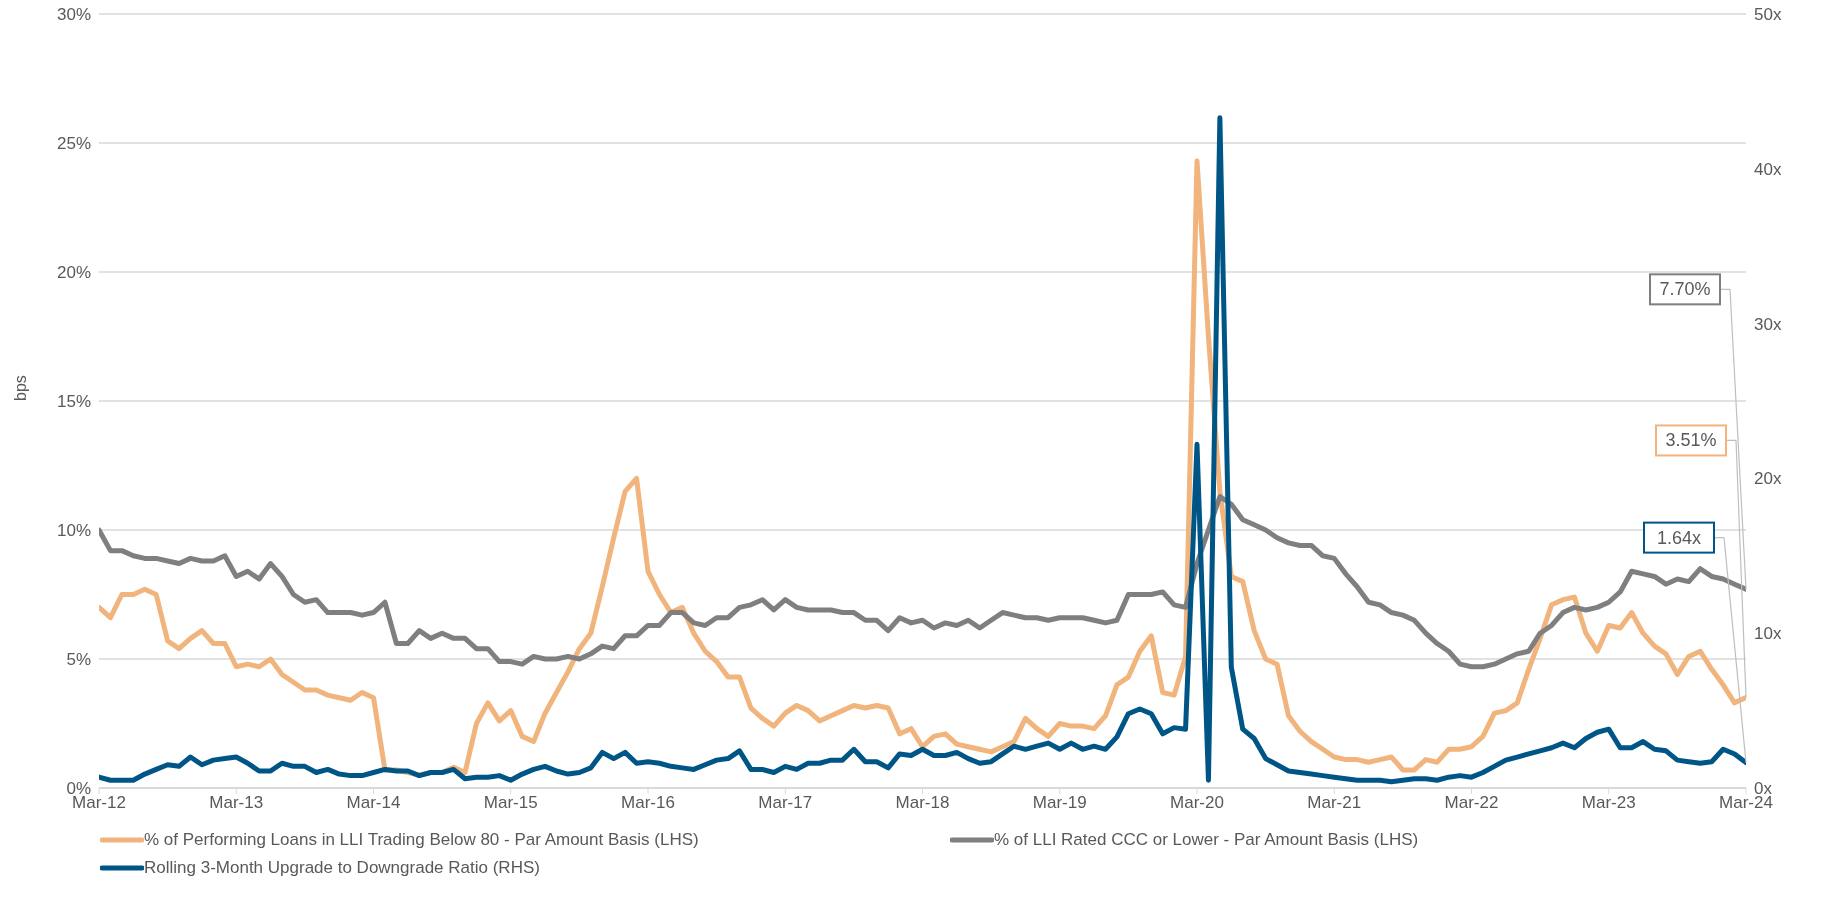 The height and width of the screenshot is (901, 1824). I want to click on y-axis-title: bps, so click(20, 388).